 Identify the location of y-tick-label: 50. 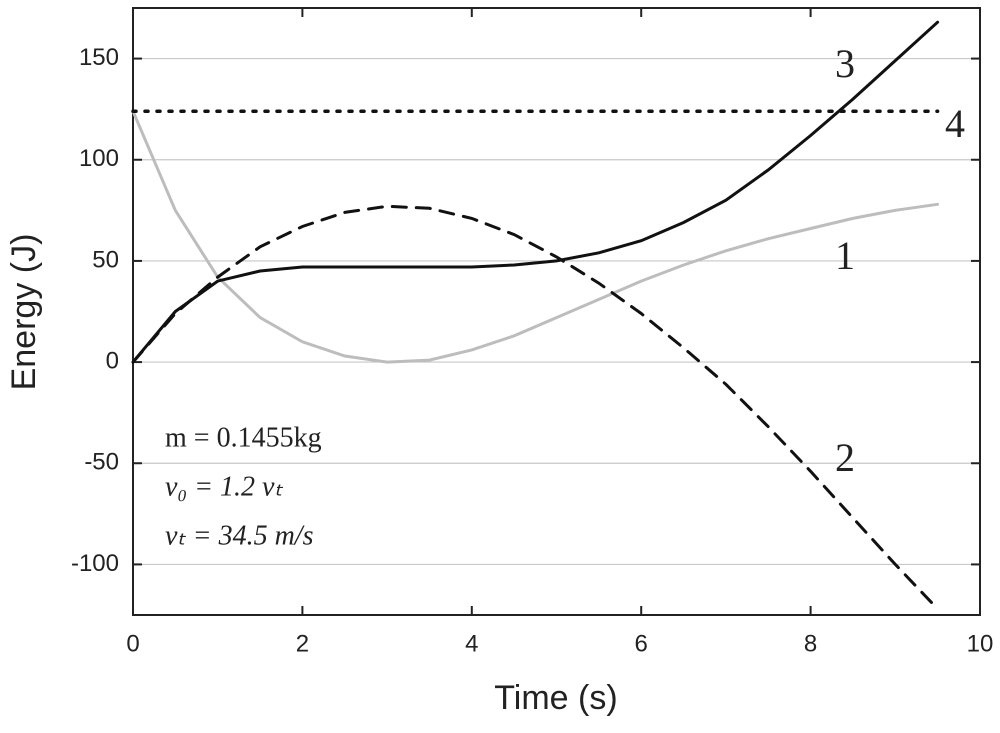
(105, 259).